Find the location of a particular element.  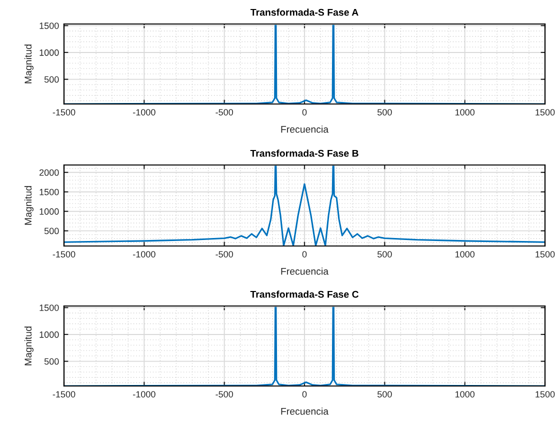

chart-title: Transformada-S Fase B is located at coordinates (304, 153).